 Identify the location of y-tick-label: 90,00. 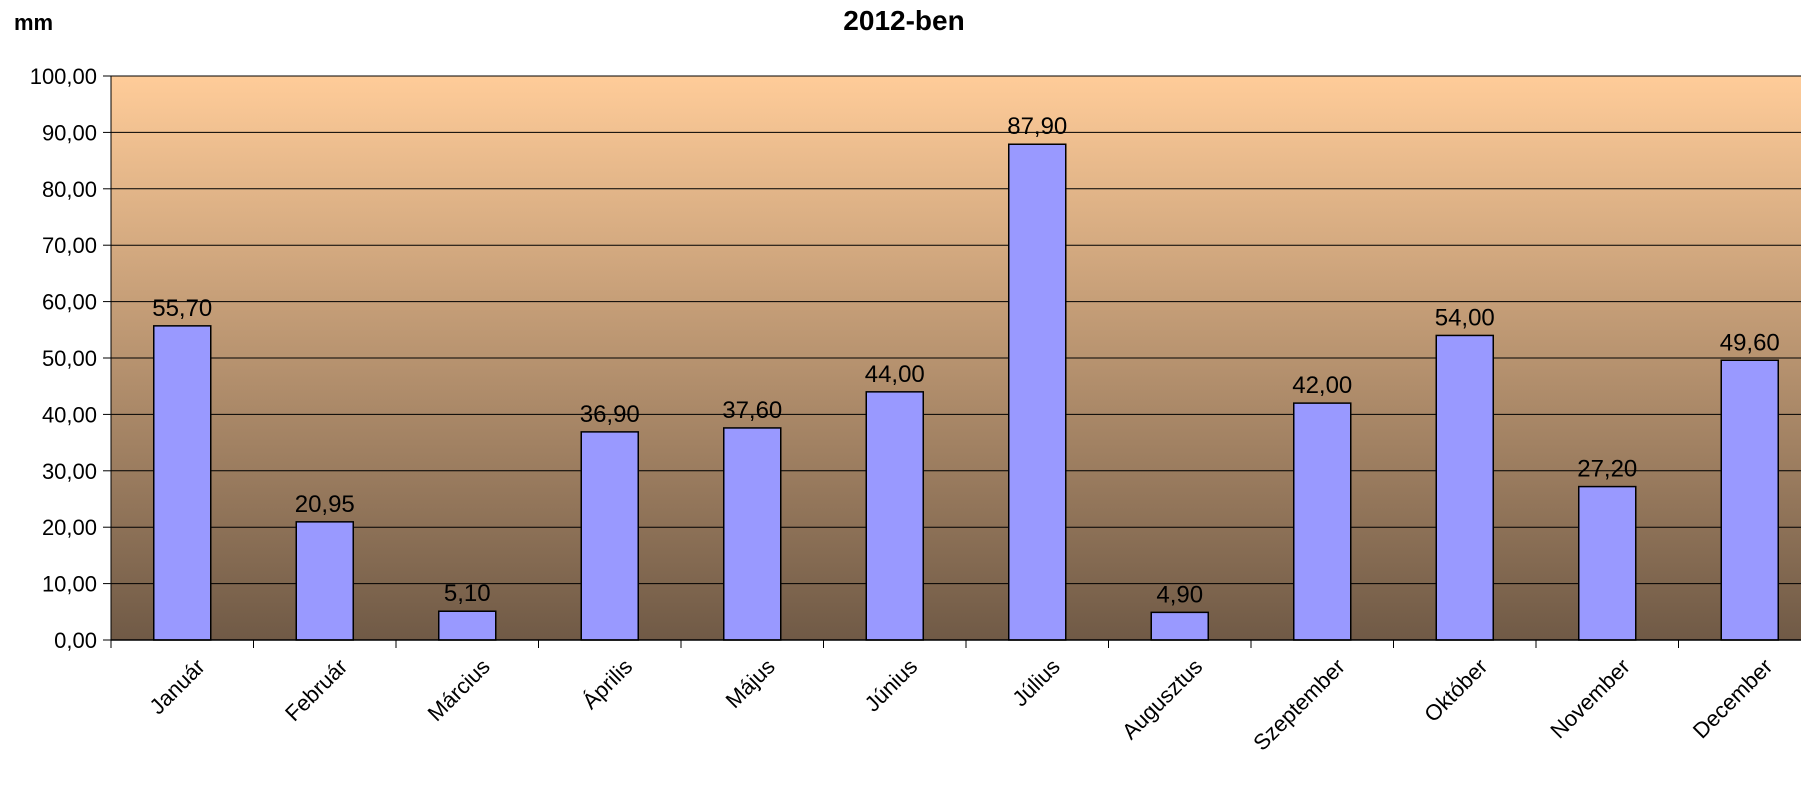
(69, 132).